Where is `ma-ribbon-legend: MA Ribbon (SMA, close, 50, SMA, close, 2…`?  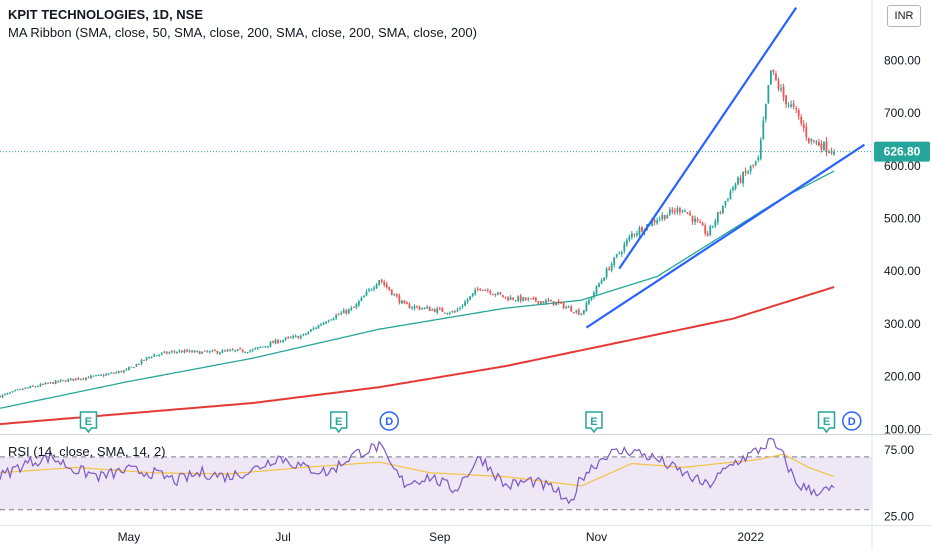 ma-ribbon-legend: MA Ribbon (SMA, close, 50, SMA, close, 2… is located at coordinates (242, 32).